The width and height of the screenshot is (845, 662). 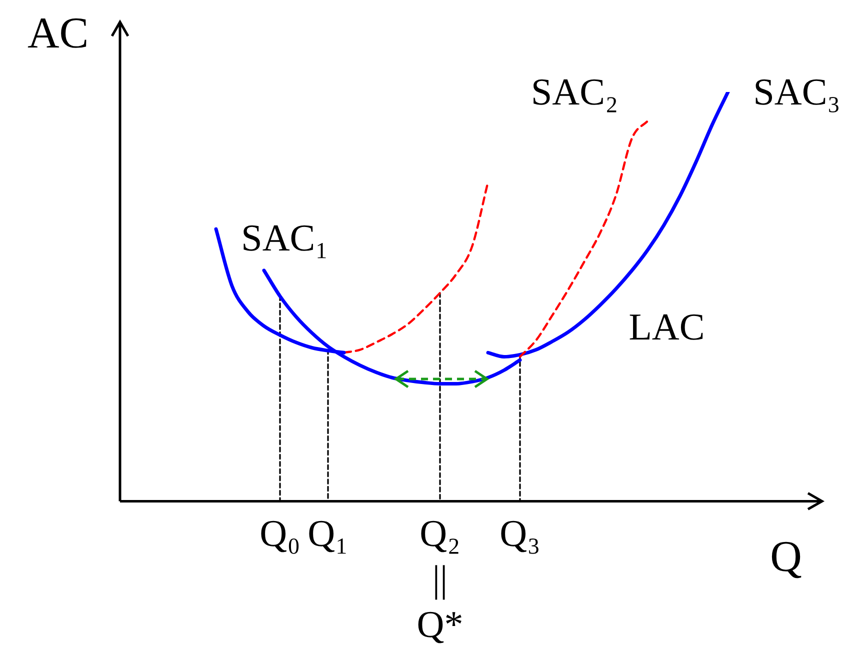 What do you see at coordinates (58, 33) in the screenshot?
I see `y-axis-title: AC` at bounding box center [58, 33].